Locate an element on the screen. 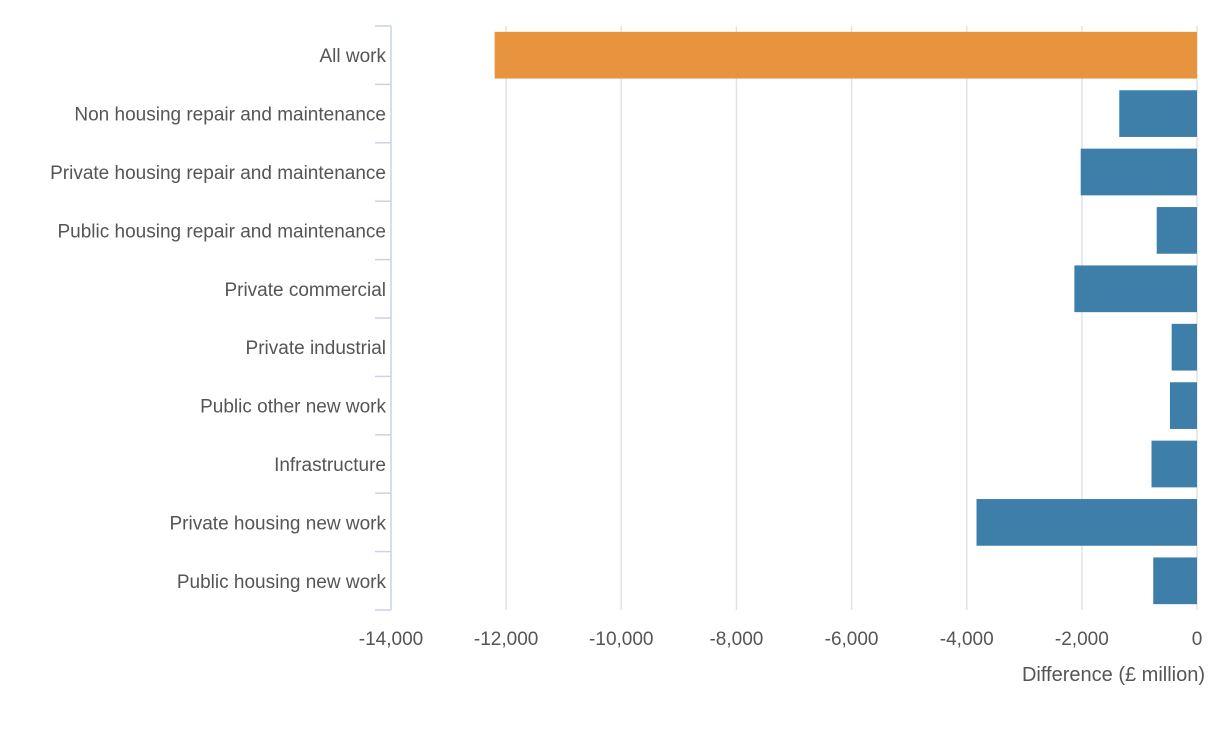 This screenshot has width=1230, height=738. x-tick-label-3: -8,000 is located at coordinates (736, 639).